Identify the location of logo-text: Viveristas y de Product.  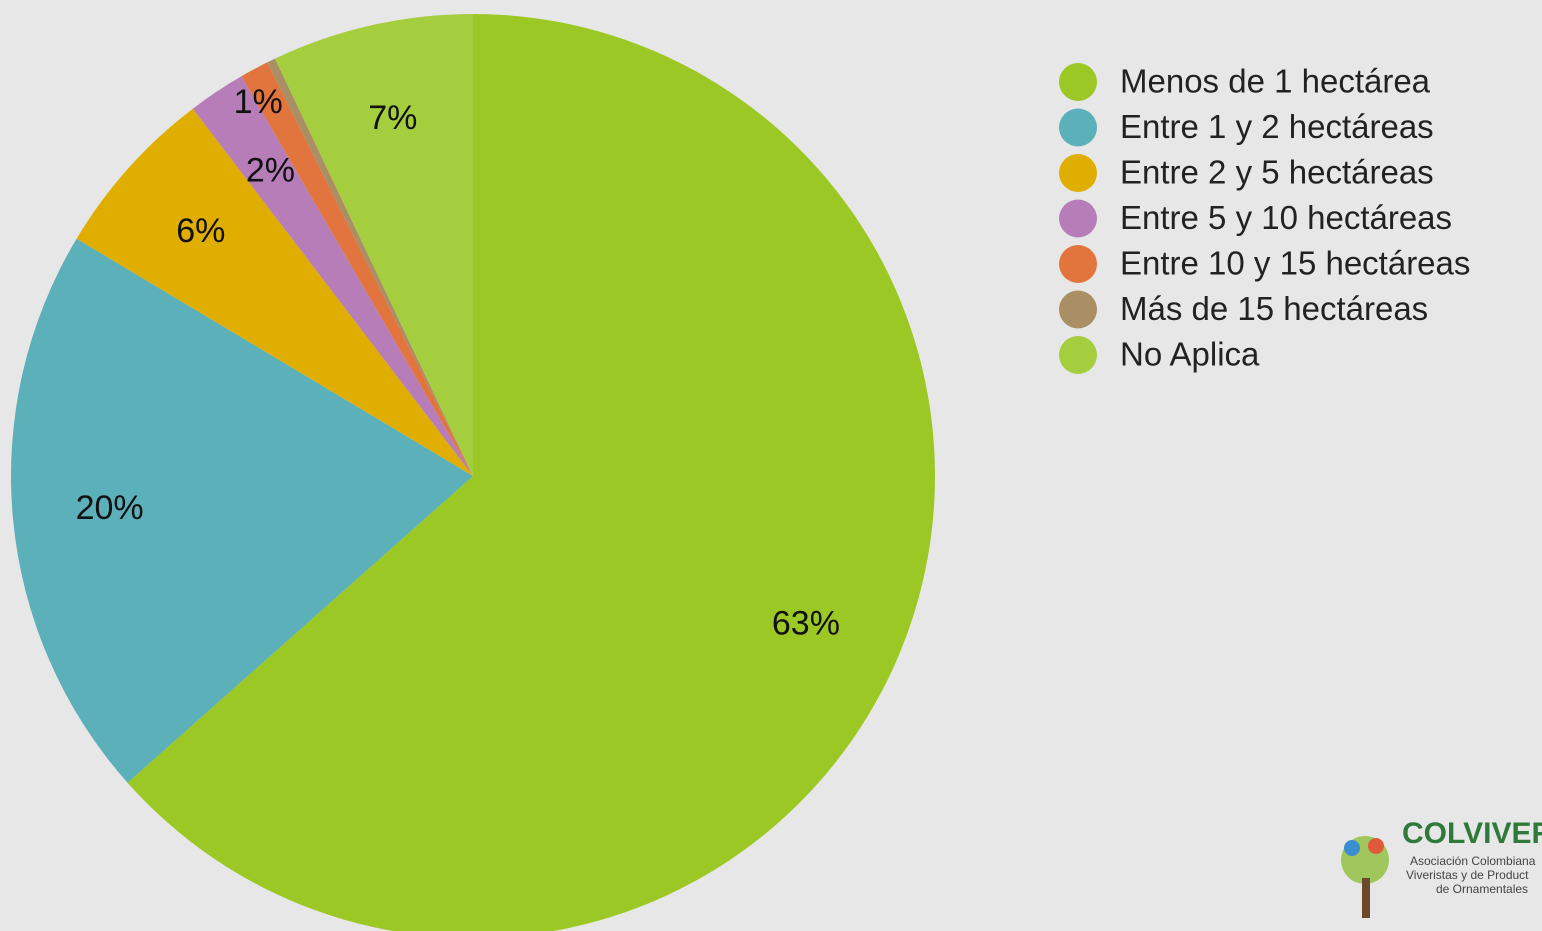
(1467, 875).